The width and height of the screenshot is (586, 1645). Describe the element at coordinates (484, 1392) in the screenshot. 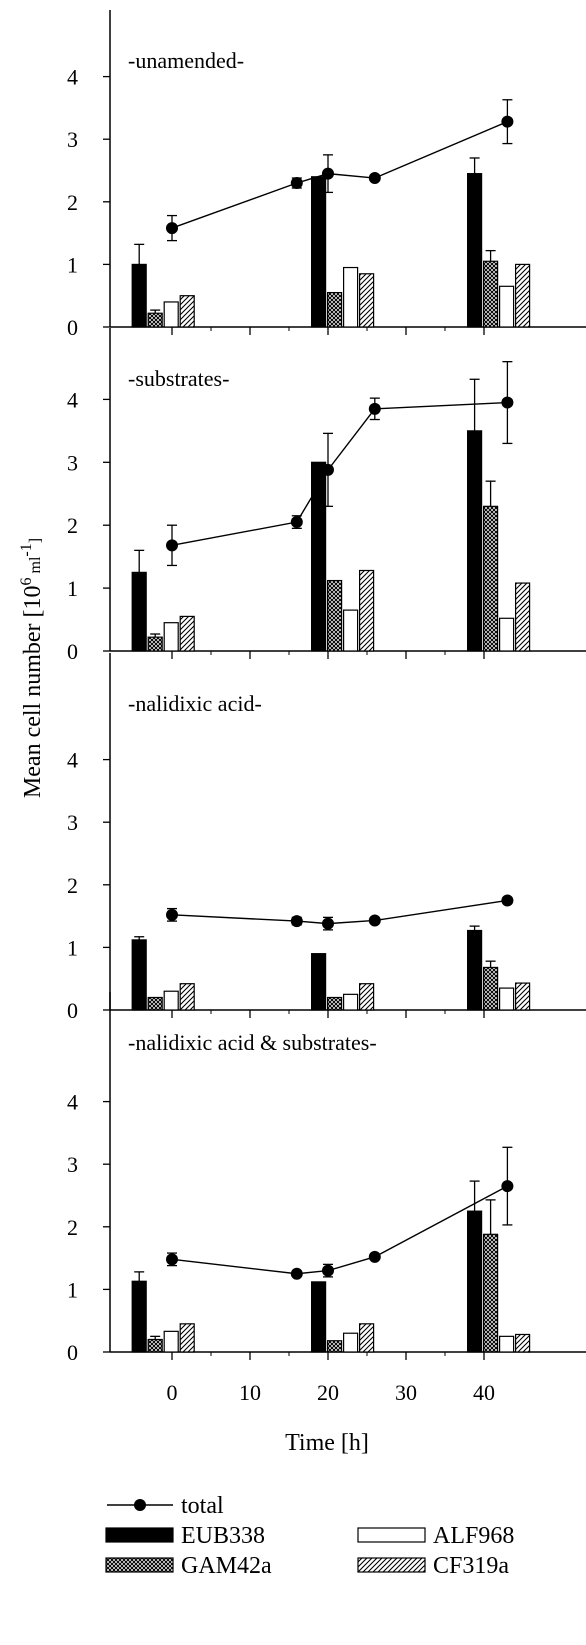

I see `x-tick-label: 40` at that location.